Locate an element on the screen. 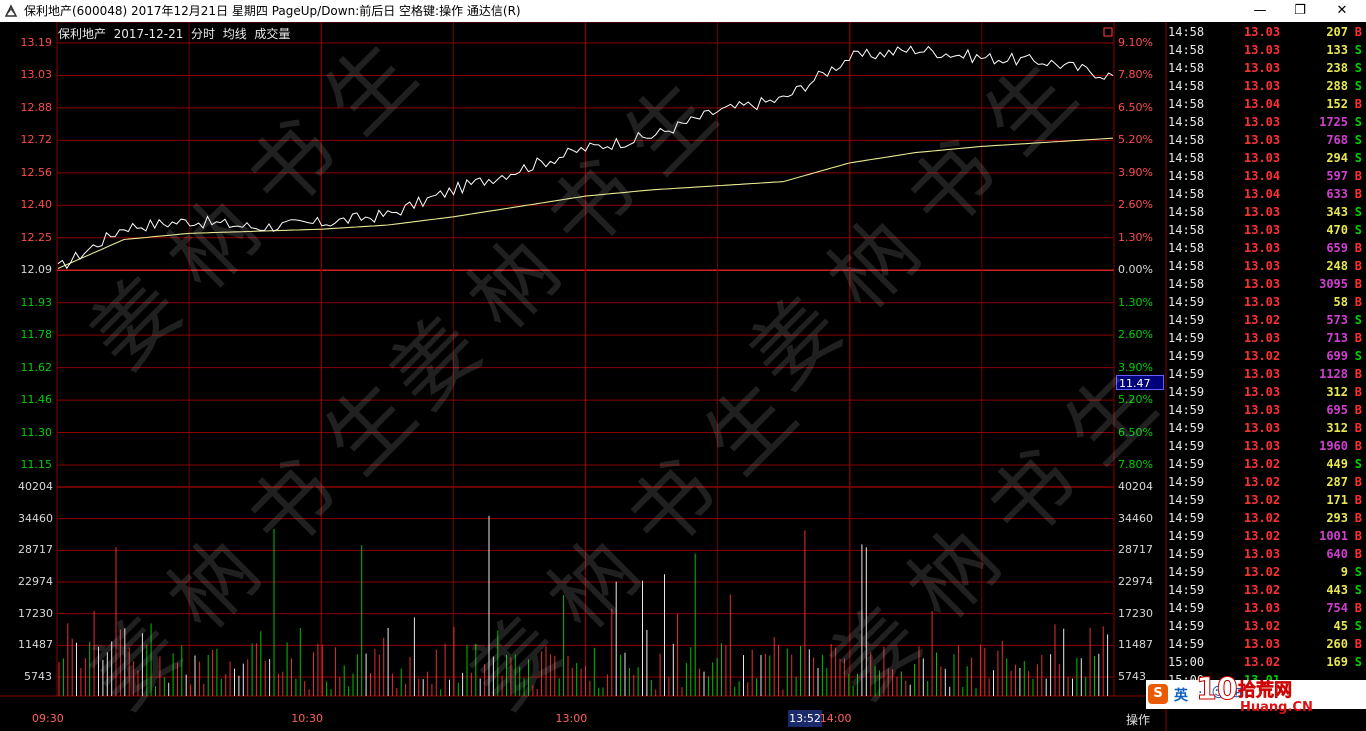 The height and width of the screenshot is (731, 1366). tick-row: 14:58 13.03 3095 B is located at coordinates (1266, 284).